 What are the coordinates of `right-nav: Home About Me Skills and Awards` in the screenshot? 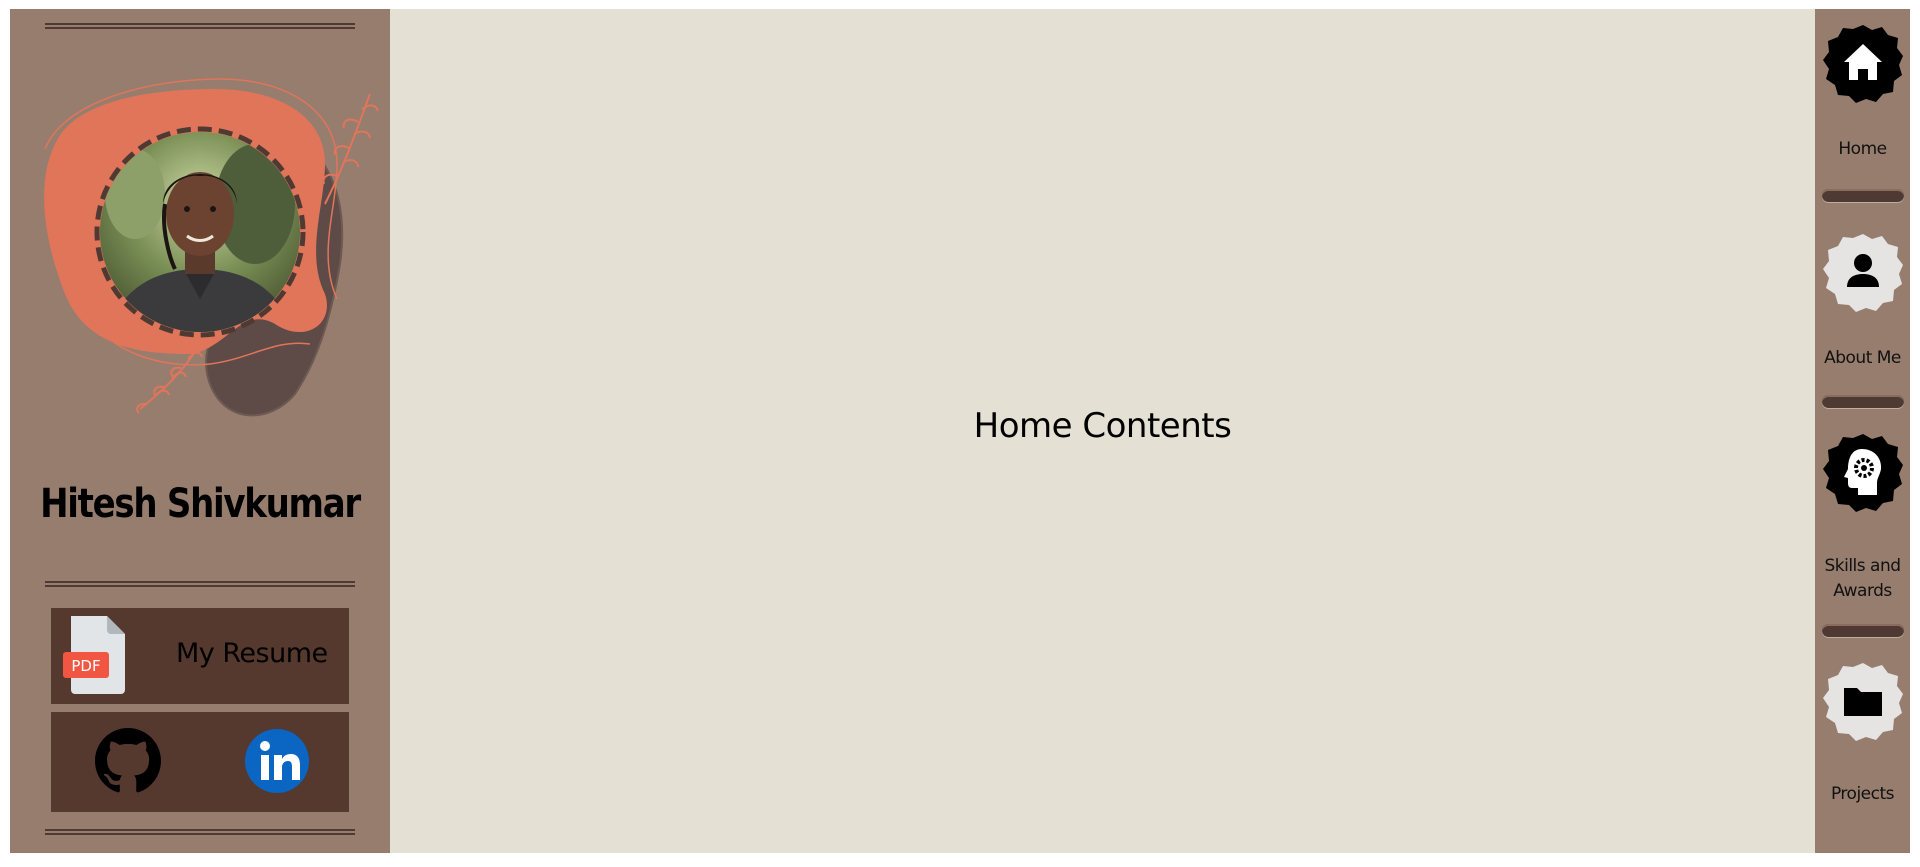 It's located at (1862, 431).